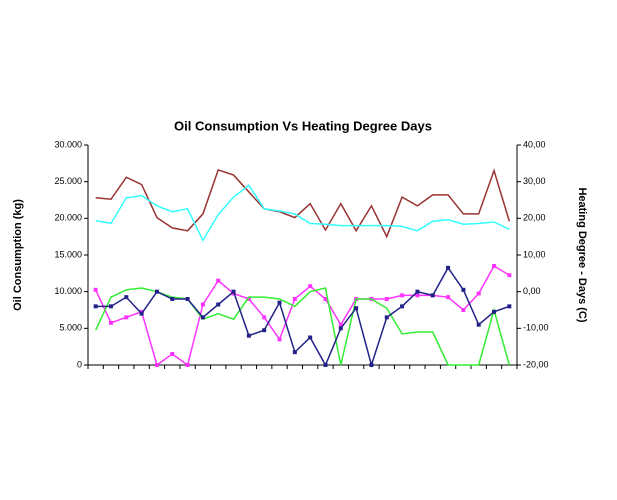  What do you see at coordinates (534, 181) in the screenshot?
I see `y2-tick-label: 30,00` at bounding box center [534, 181].